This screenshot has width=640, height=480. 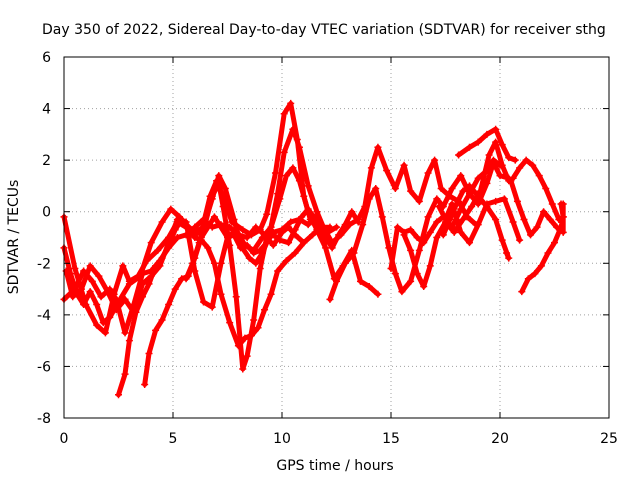 What do you see at coordinates (46, 110) in the screenshot?
I see `y-tick-label: 4` at bounding box center [46, 110].